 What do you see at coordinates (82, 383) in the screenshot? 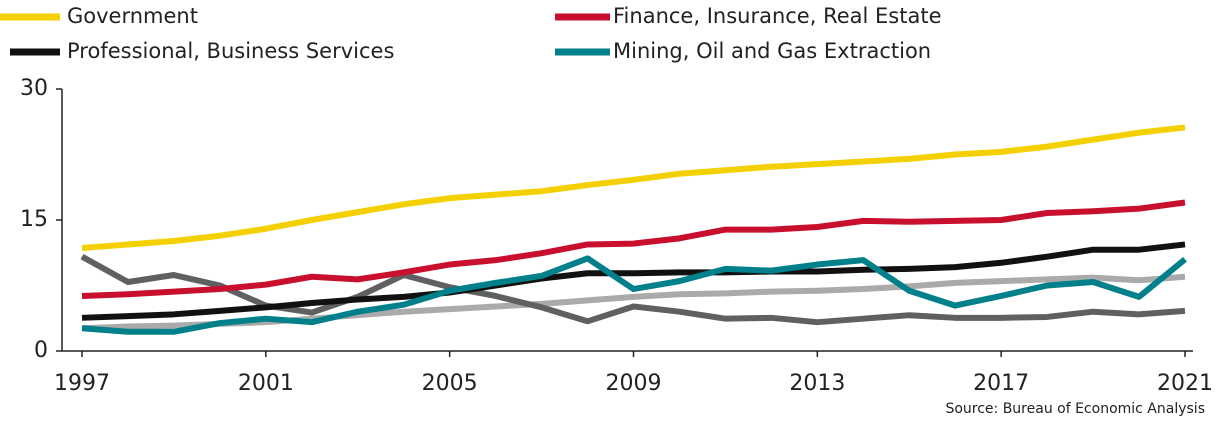
I see `x-tick-label: 1997` at bounding box center [82, 383].